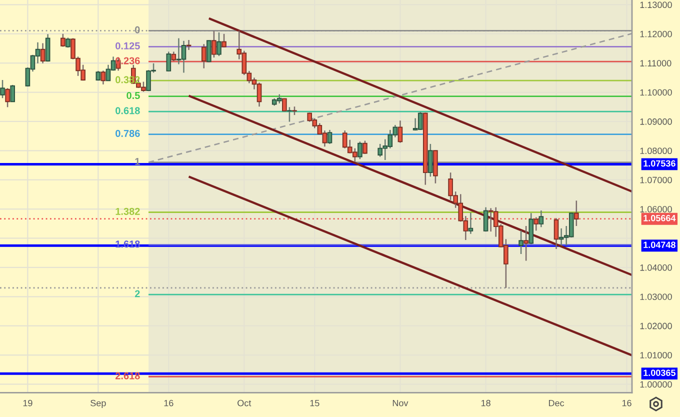 This screenshot has width=680, height=417. Describe the element at coordinates (656, 151) in the screenshot. I see `y-tick-label: 1.08000` at that location.